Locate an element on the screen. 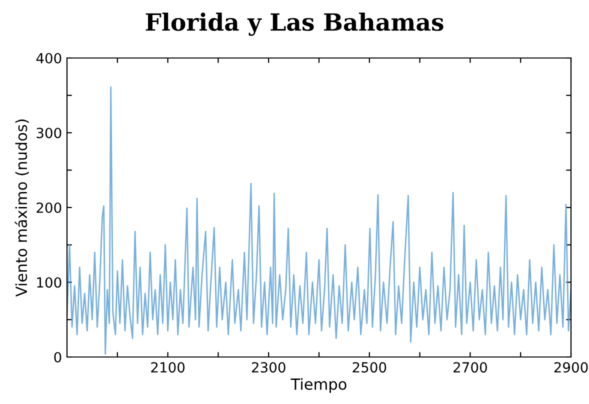 This screenshot has width=589, height=404. y-tick-label: 300 is located at coordinates (49, 133).